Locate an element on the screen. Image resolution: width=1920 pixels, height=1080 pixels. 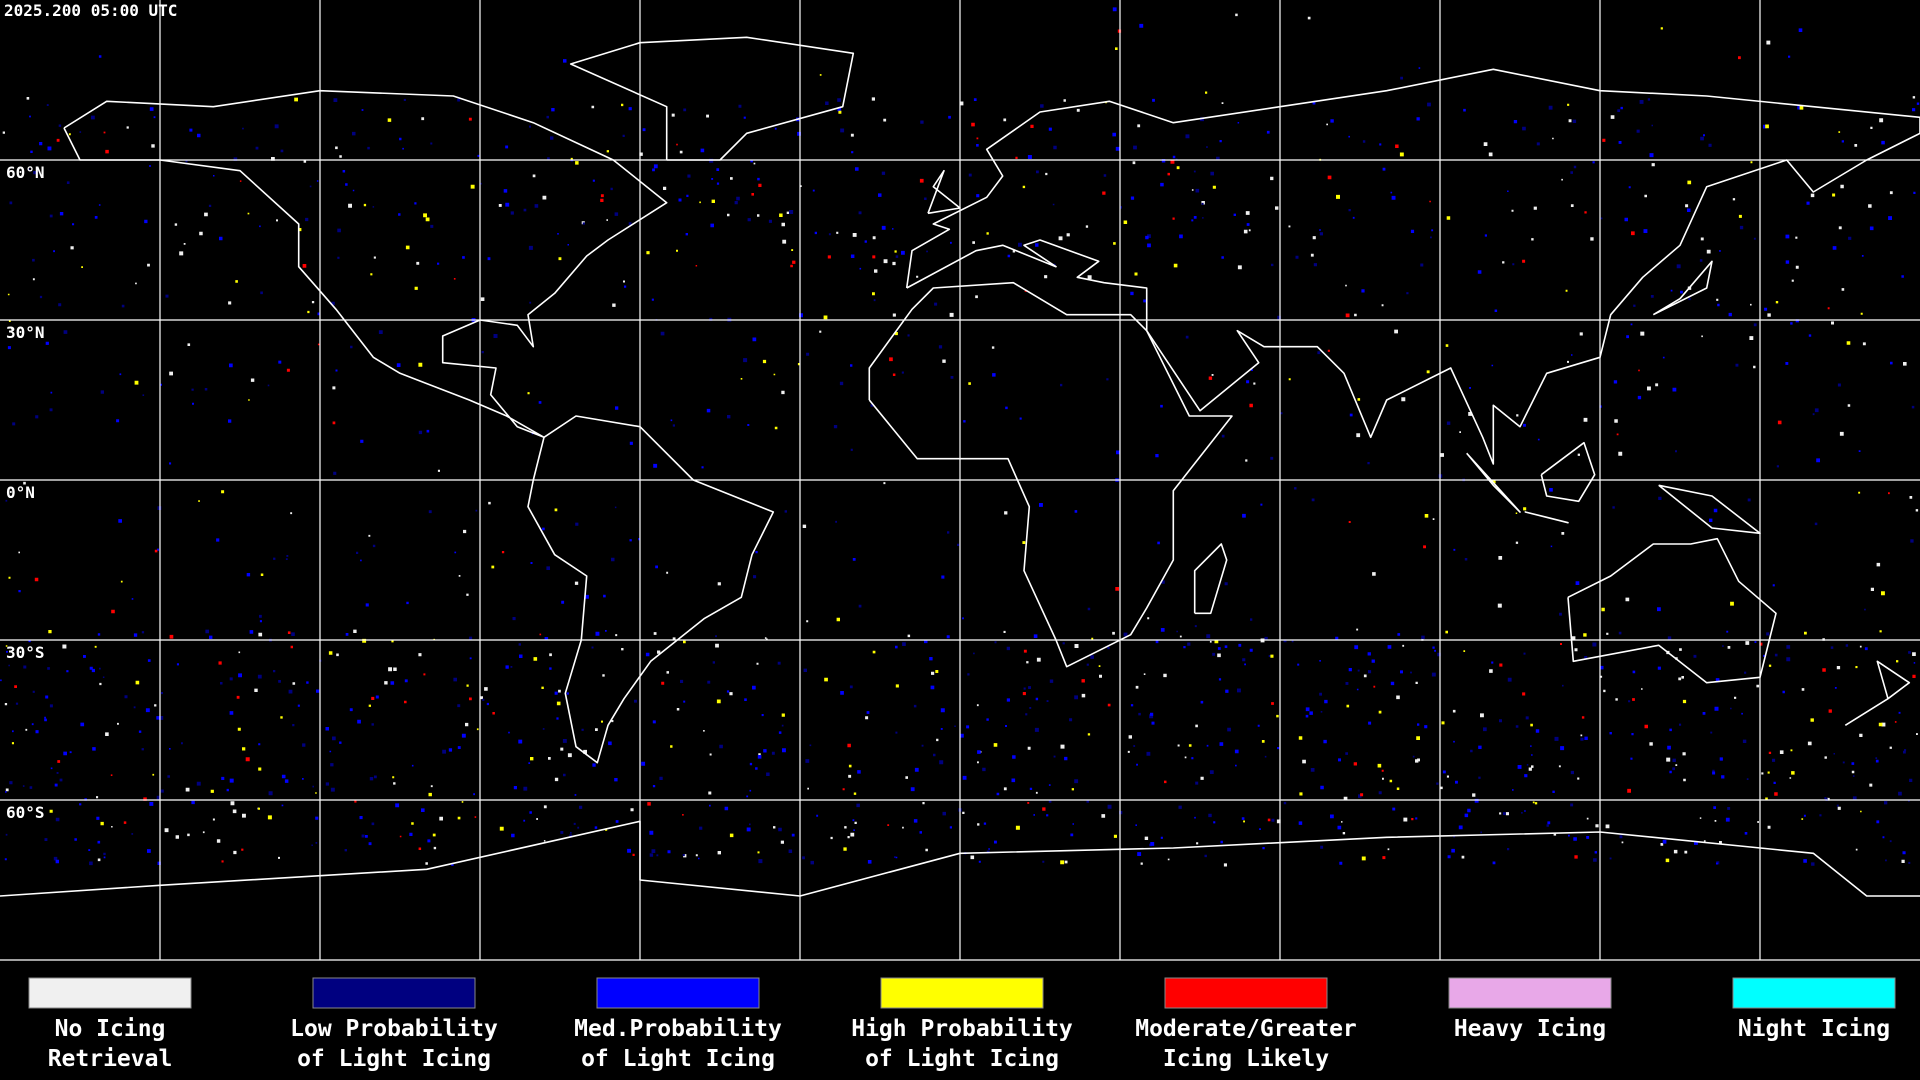
legend-label: Moderate/Greater is located at coordinates (1246, 1029).